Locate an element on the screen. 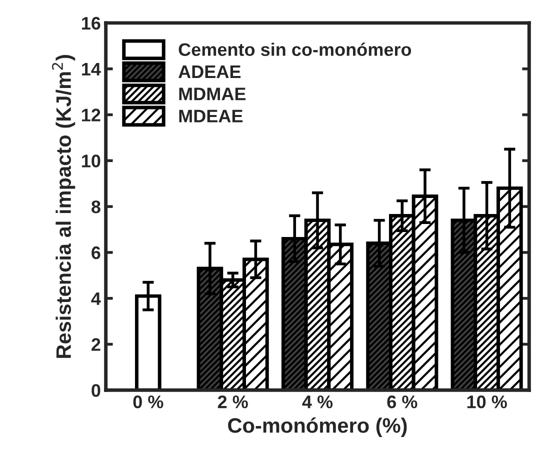  x-tick-label: 6 % is located at coordinates (402, 401).